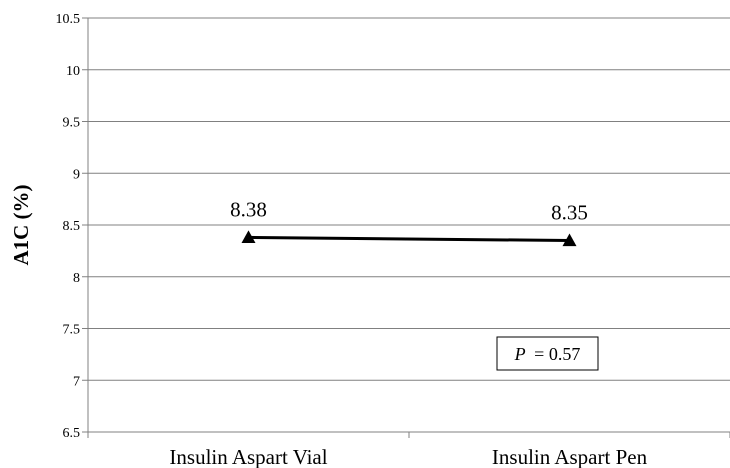 This screenshot has height=468, width=730. Describe the element at coordinates (248, 456) in the screenshot. I see `x-category-label: Insulin Aspart Vial` at that location.